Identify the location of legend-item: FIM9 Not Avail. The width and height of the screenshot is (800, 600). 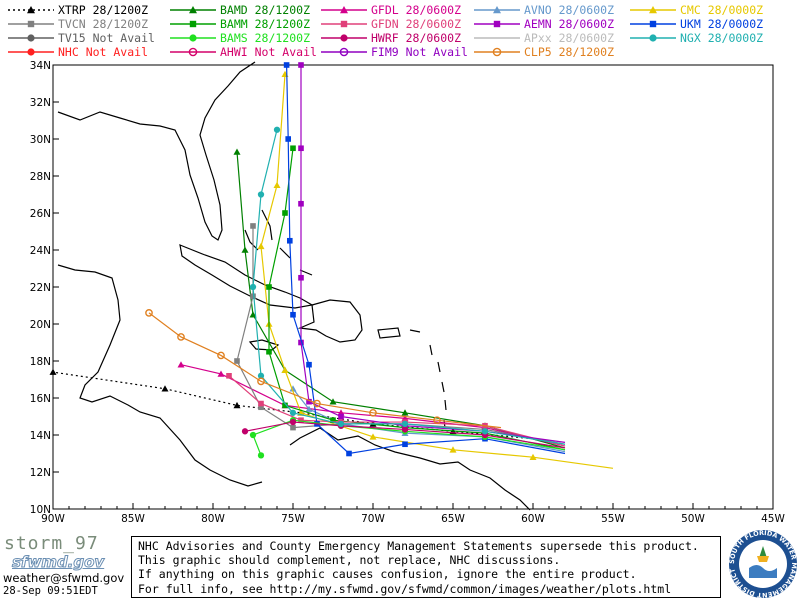
(393, 52).